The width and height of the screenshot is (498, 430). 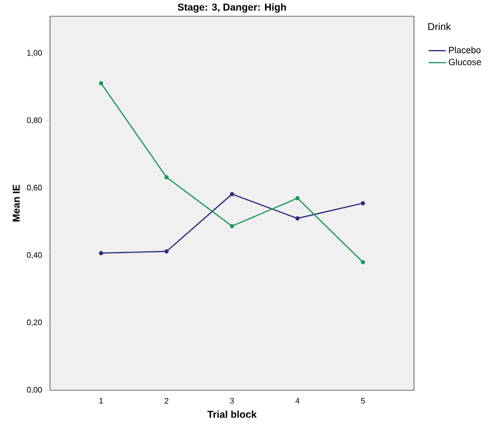 I want to click on legend-title: Drink, so click(x=439, y=26).